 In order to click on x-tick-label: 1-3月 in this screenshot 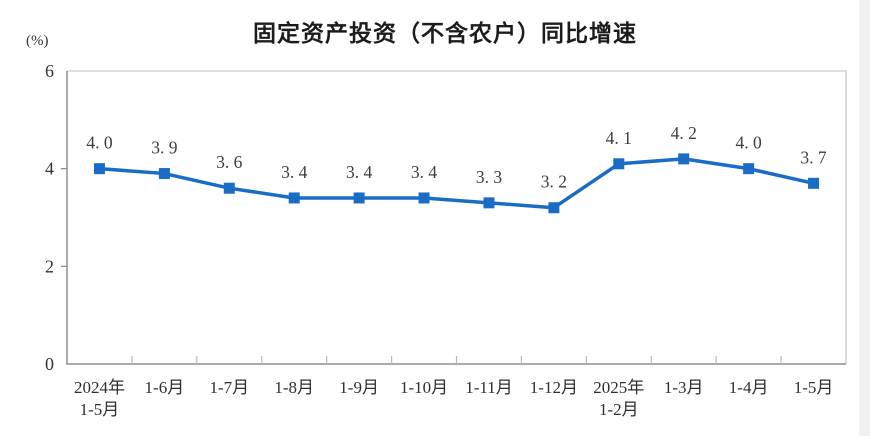, I will do `click(684, 387)`.